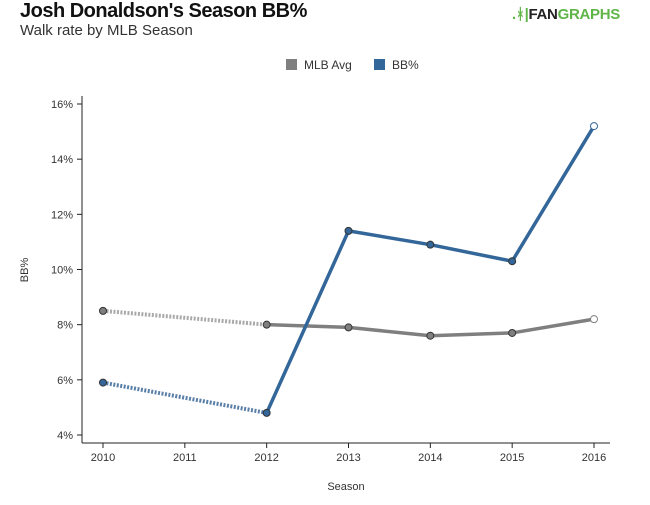  Describe the element at coordinates (62, 271) in the screenshot. I see `y-tick-label: 10%` at that location.